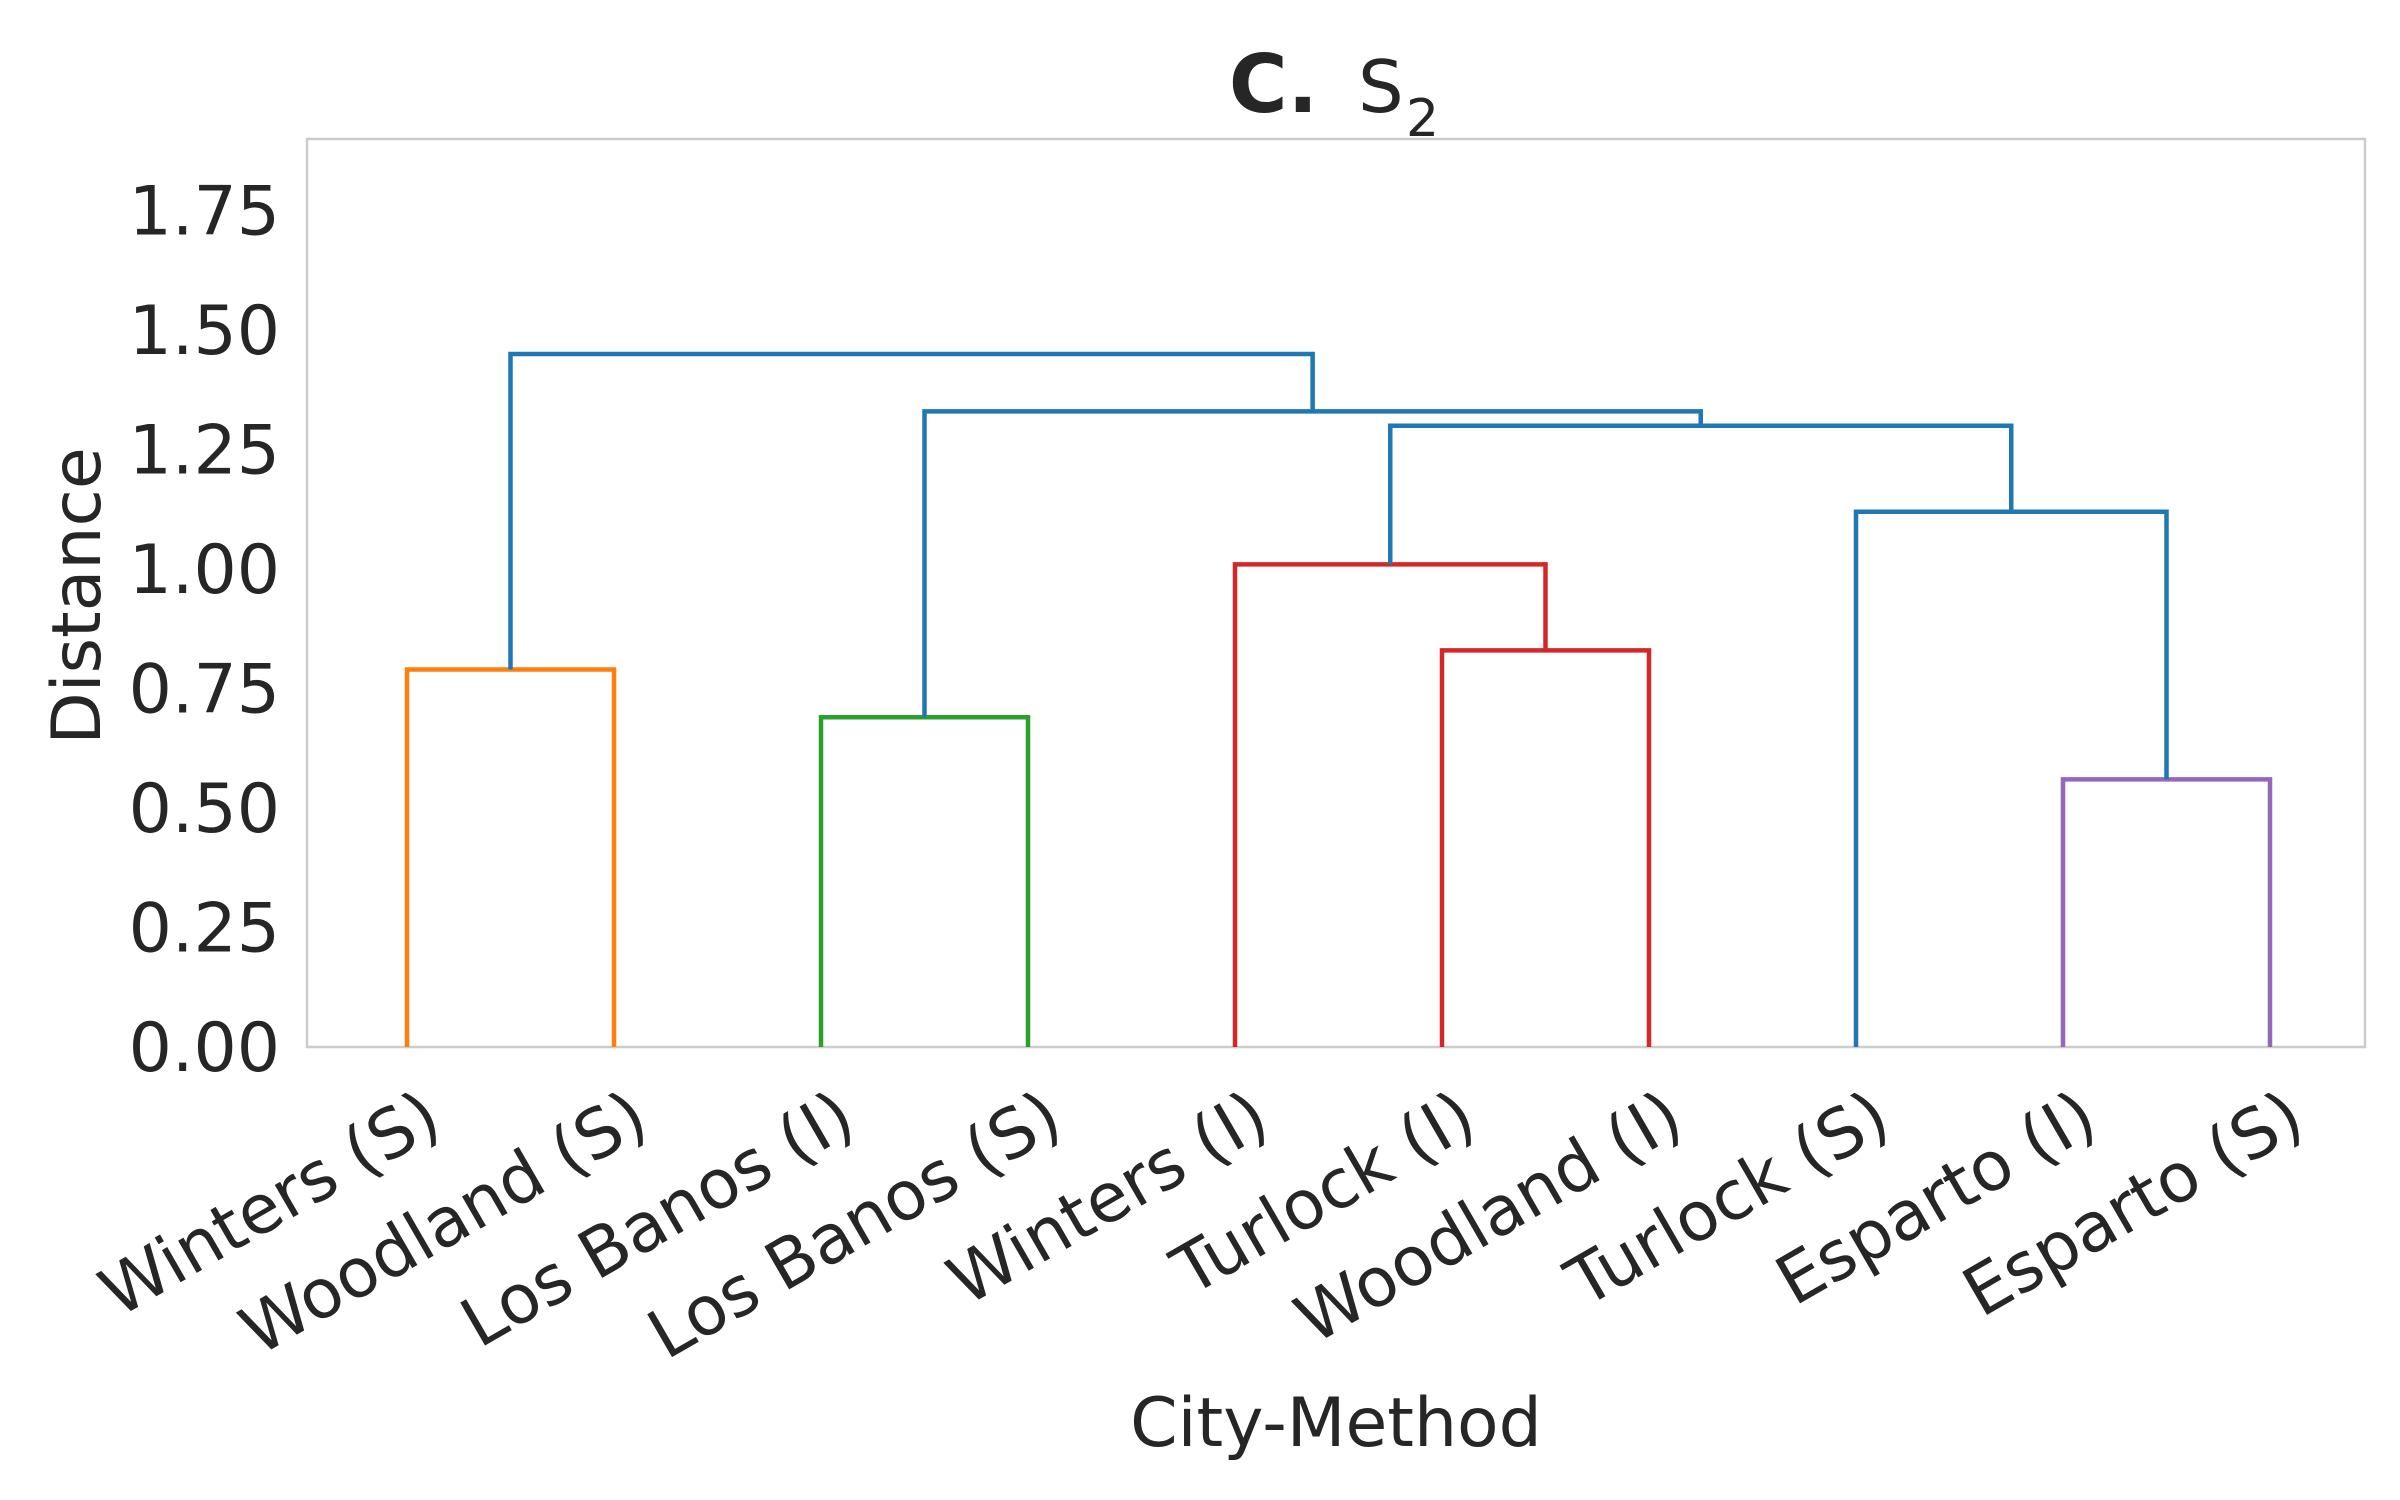  Describe the element at coordinates (1273, 84) in the screenshot. I see `chart-title-prefix: C.` at that location.